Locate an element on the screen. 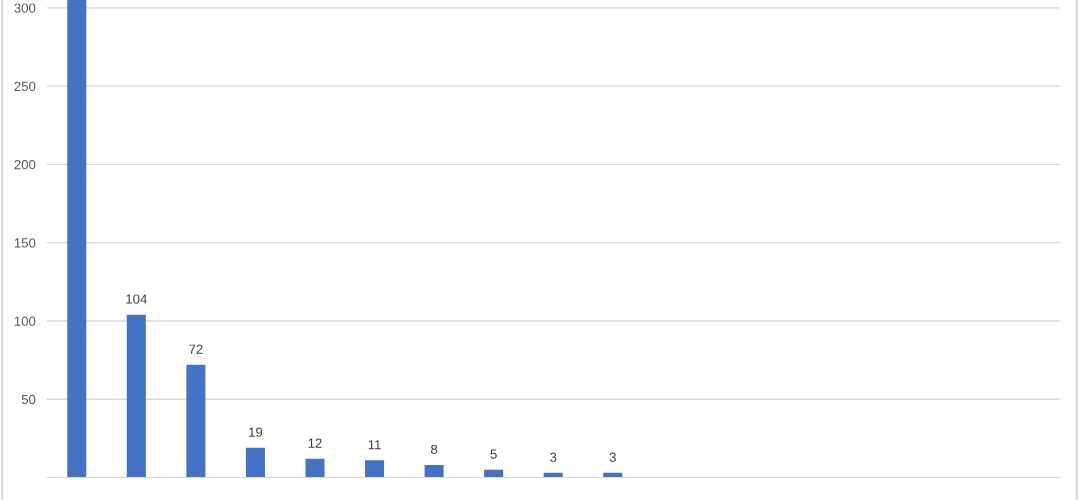 Image resolution: width=1080 pixels, height=500 pixels. data-label: 5 is located at coordinates (493, 454).